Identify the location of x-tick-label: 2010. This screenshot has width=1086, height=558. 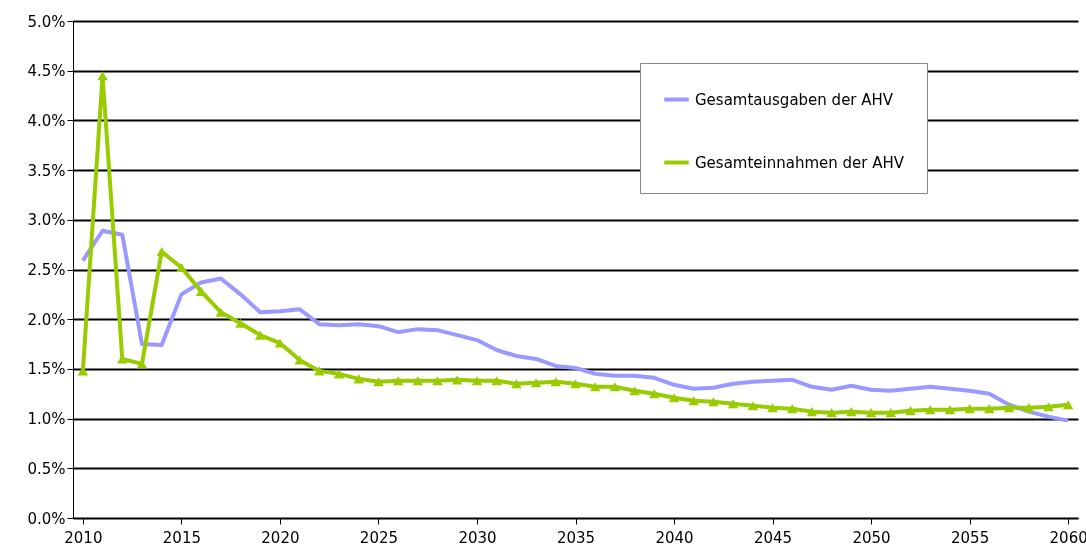
(83, 537).